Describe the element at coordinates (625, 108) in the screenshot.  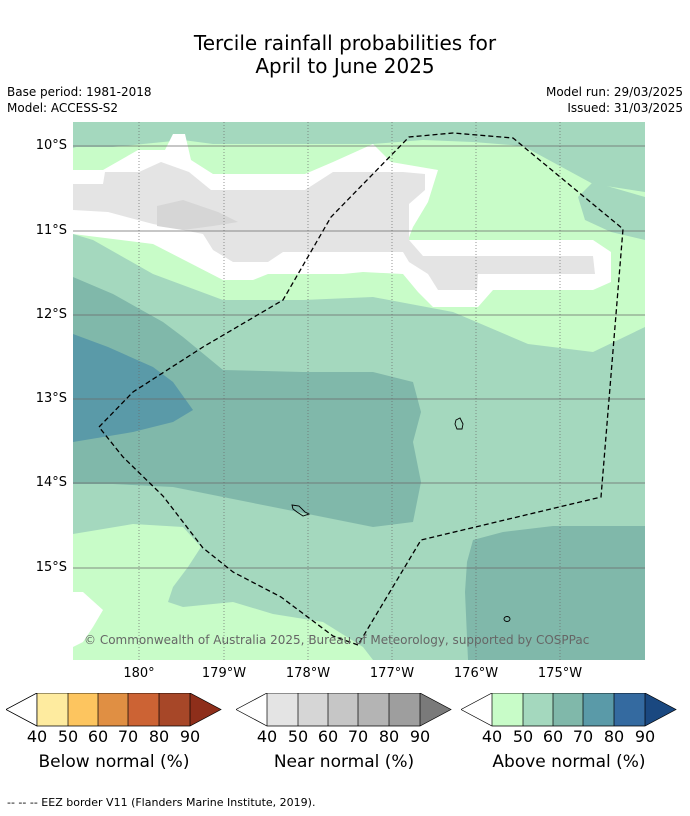
I see `issued-date: Issued: 31/03/2025` at that location.